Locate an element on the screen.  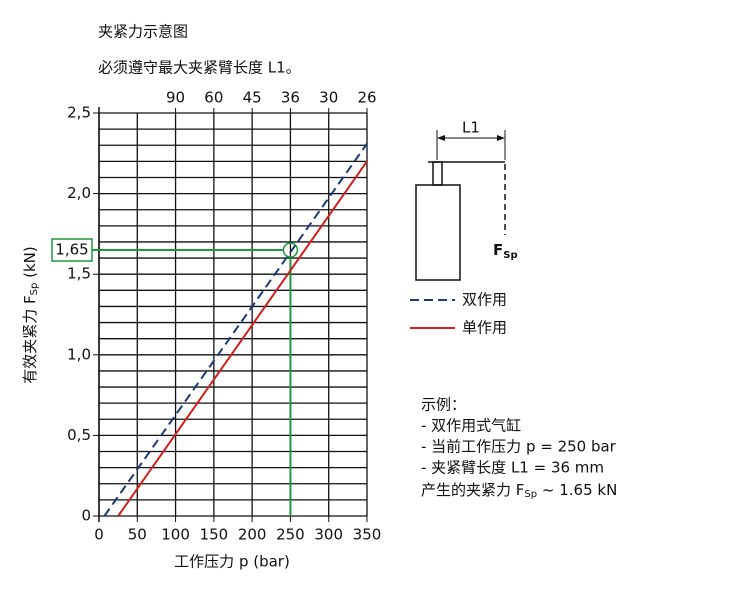
y-axis-label: 有效夹紧力 FSp (kN) is located at coordinates (31, 315).